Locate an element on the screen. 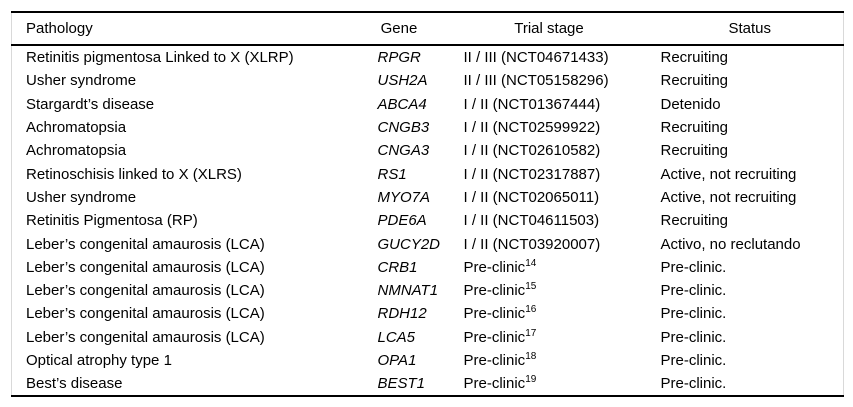  reference-superscript: 17 is located at coordinates (531, 333).